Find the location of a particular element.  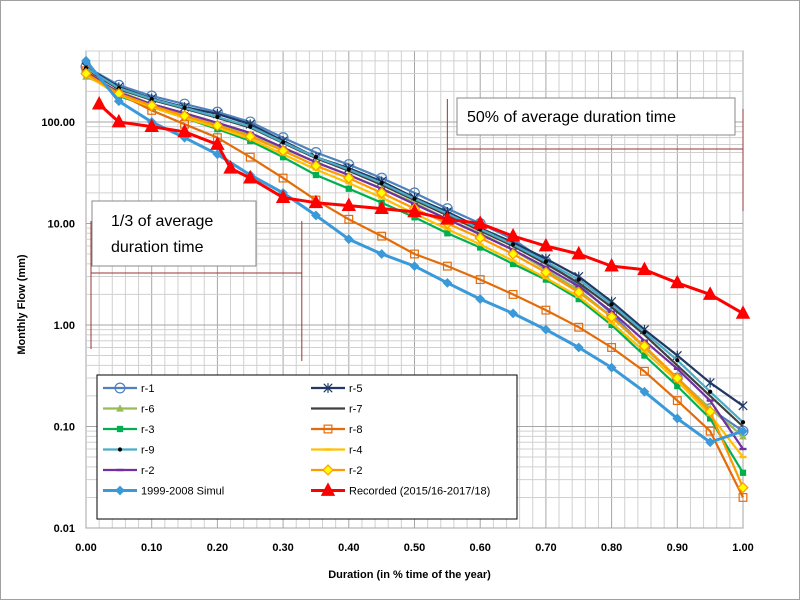

y-tick-label: 1.00 is located at coordinates (64, 326).